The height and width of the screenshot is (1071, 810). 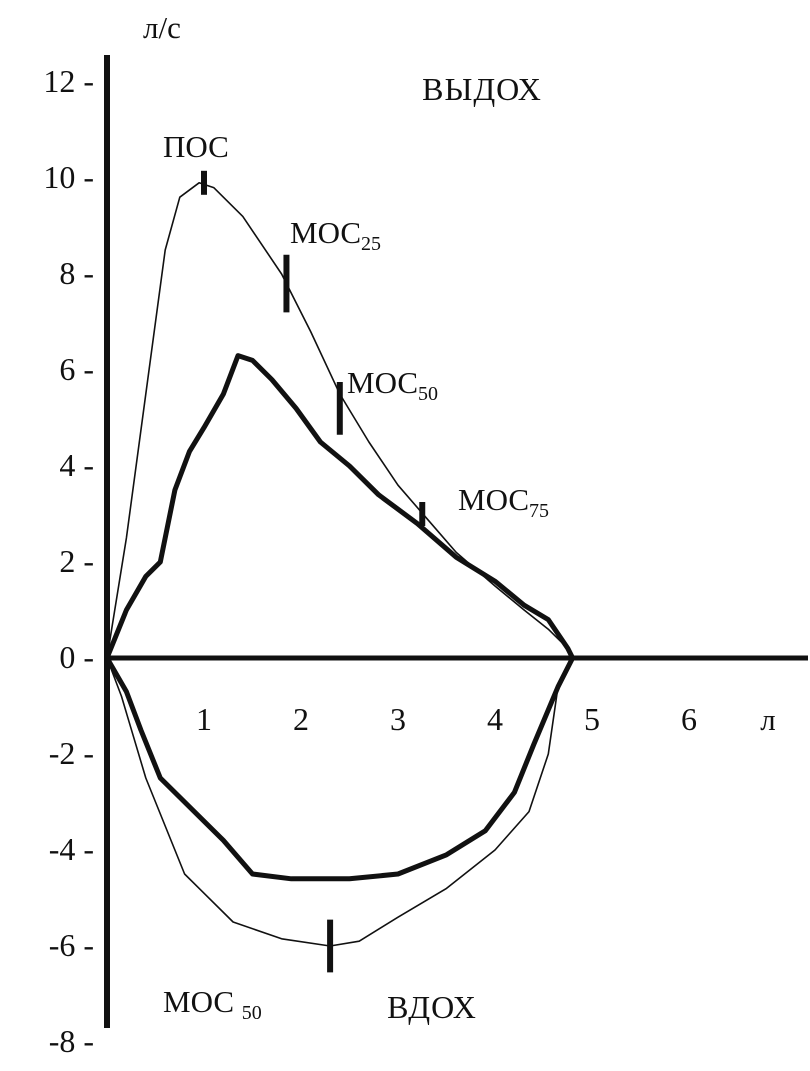 What do you see at coordinates (495, 719) in the screenshot?
I see `x-tick-label: 4` at bounding box center [495, 719].